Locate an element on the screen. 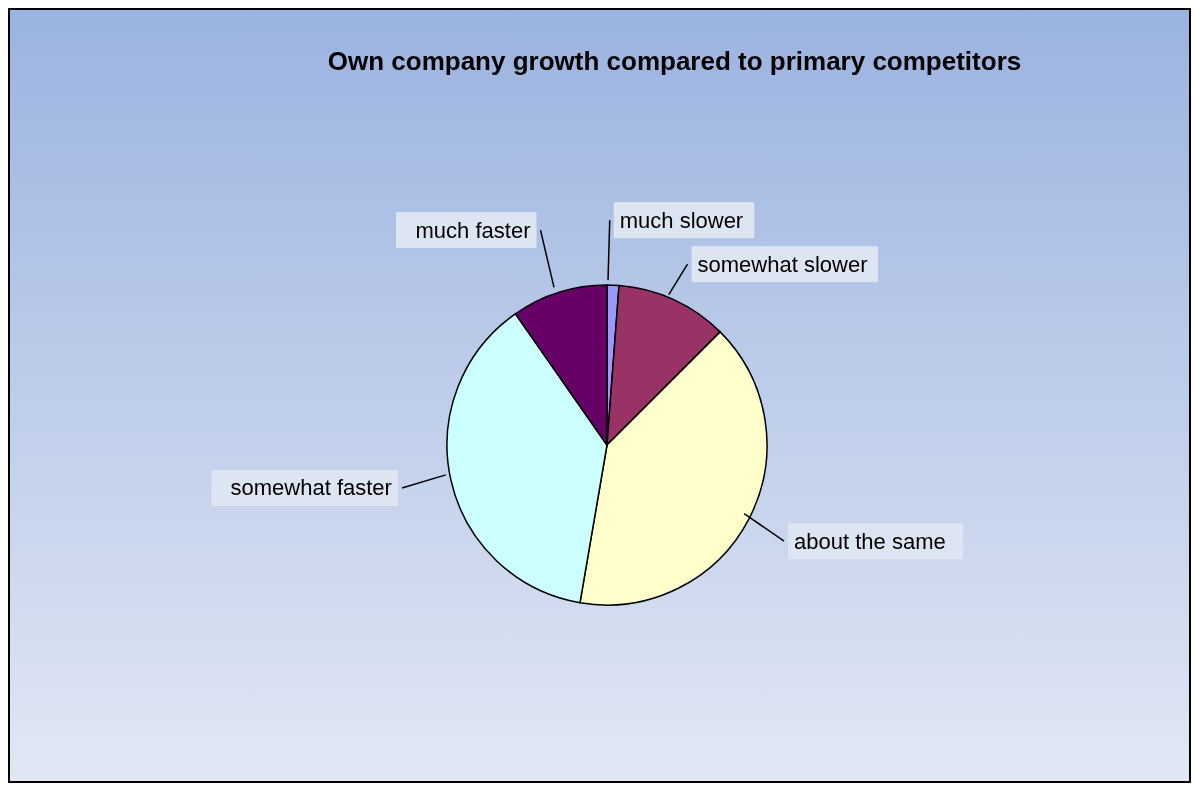 This screenshot has width=1195, height=787. slice-label: much faster is located at coordinates (473, 230).